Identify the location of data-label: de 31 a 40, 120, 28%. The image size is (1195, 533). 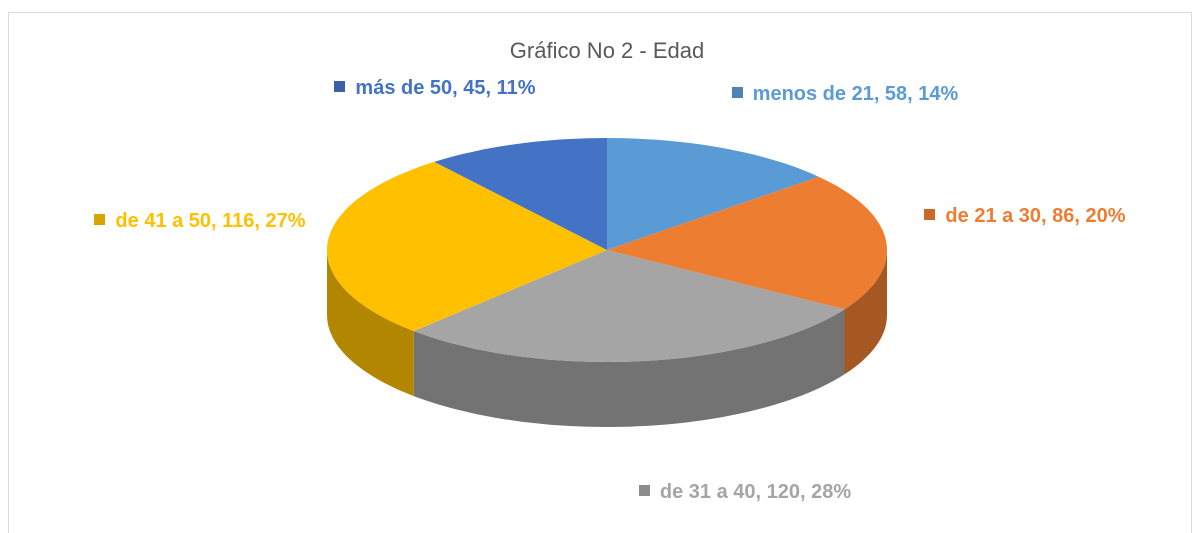
(745, 492).